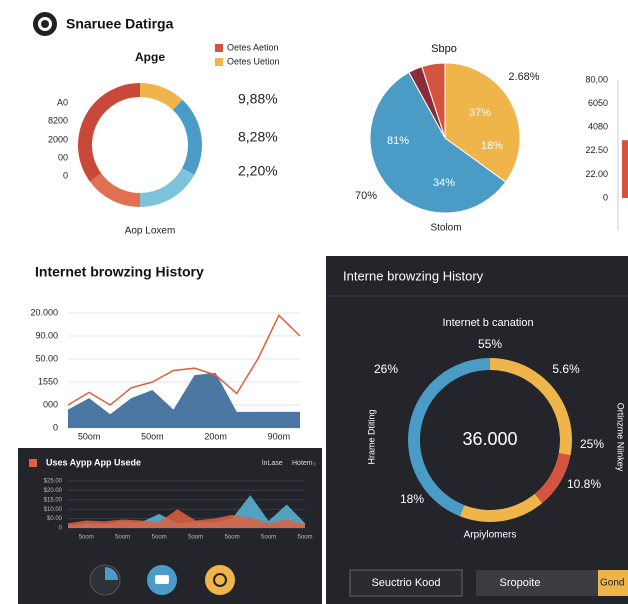  I want to click on y-tick-label: 22.00, so click(596, 174).